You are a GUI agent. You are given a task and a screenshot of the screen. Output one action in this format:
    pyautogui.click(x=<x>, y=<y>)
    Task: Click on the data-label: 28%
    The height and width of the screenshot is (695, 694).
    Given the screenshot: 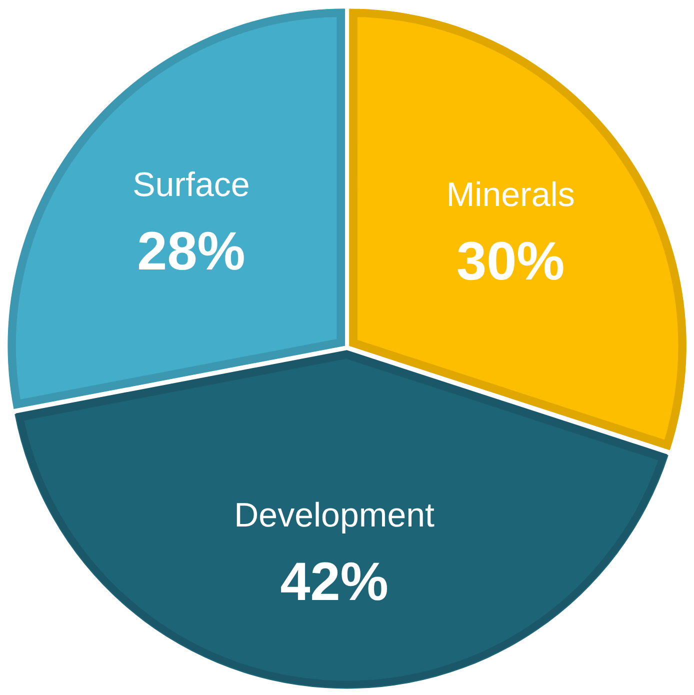 What is the action you would take?
    pyautogui.click(x=191, y=252)
    